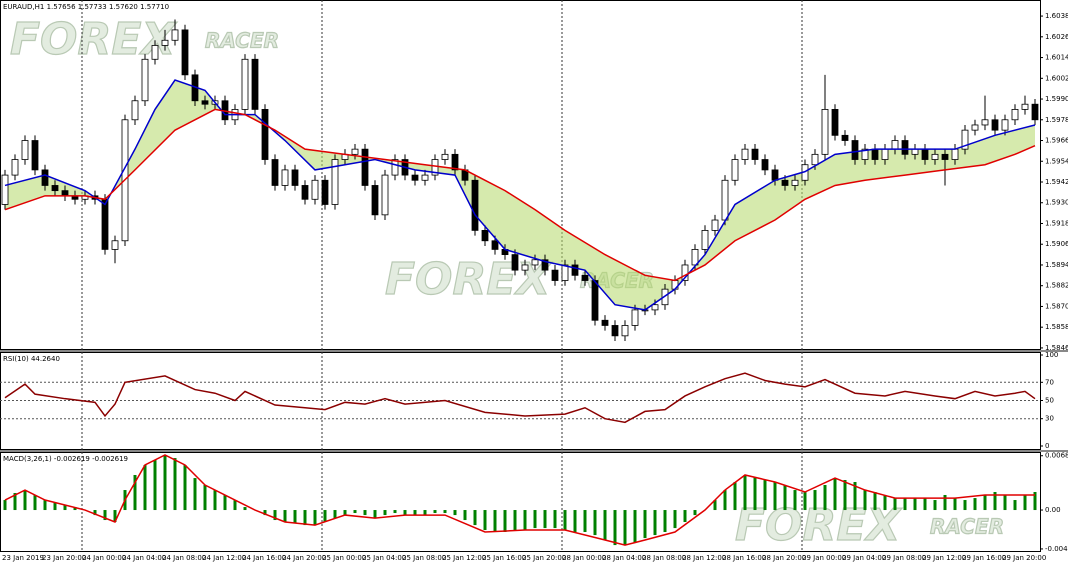 The height and width of the screenshot is (564, 1068). Describe the element at coordinates (1056, 141) in the screenshot. I see `y-tick-label: 1.59660` at that location.